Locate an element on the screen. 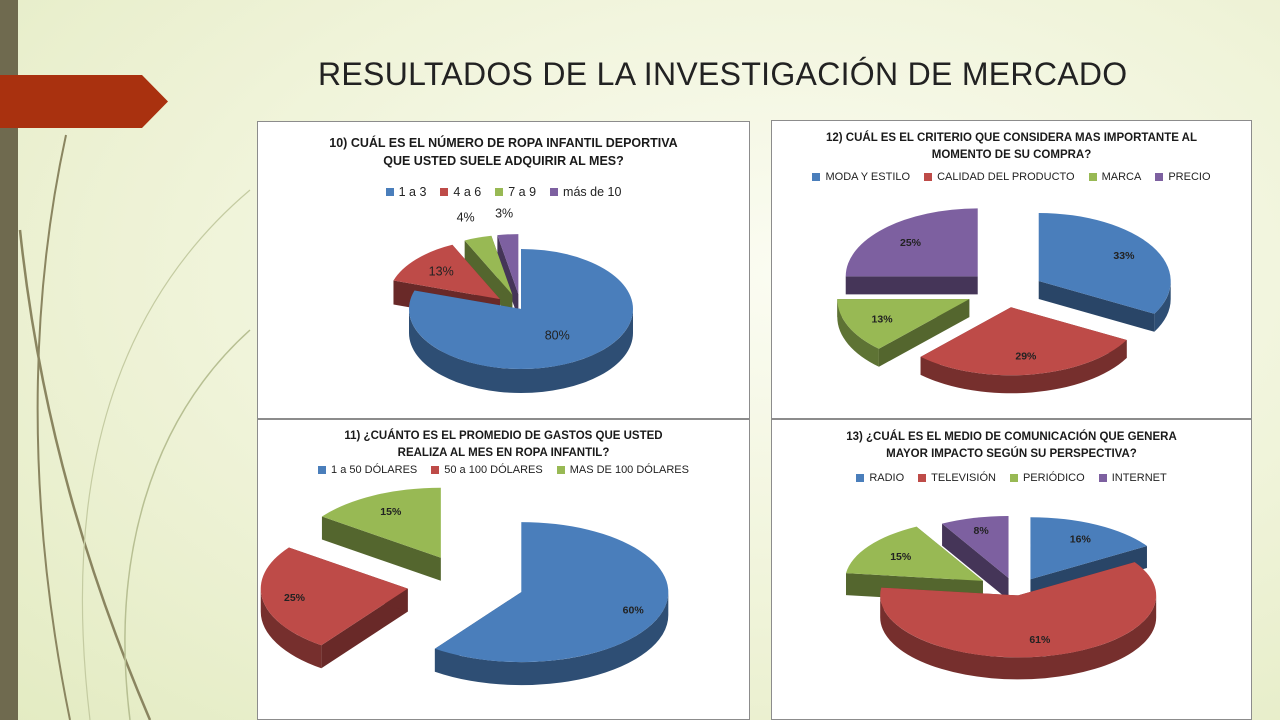 This screenshot has width=1280, height=720. data-label-1-a-50-dolares: 60% is located at coordinates (634, 610).